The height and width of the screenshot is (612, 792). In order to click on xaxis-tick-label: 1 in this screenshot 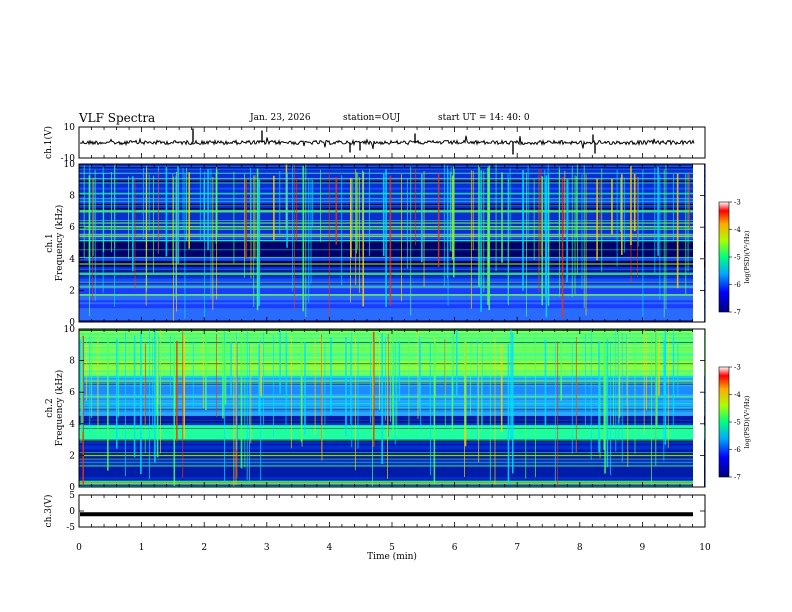, I will do `click(142, 548)`.